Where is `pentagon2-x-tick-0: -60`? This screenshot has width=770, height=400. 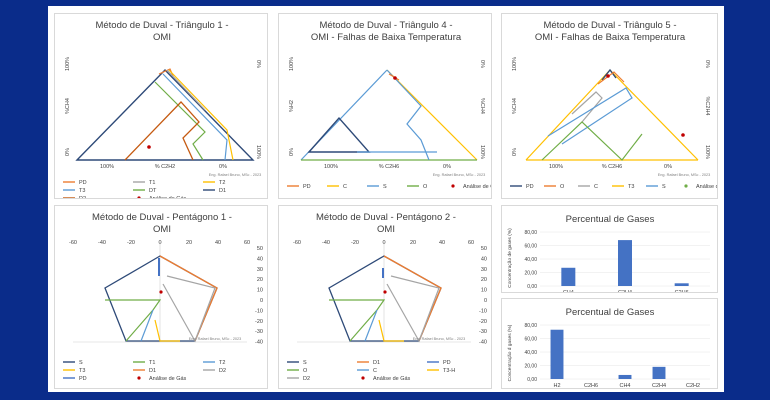
pentagon2-x-tick-0: -60 is located at coordinates (297, 243).